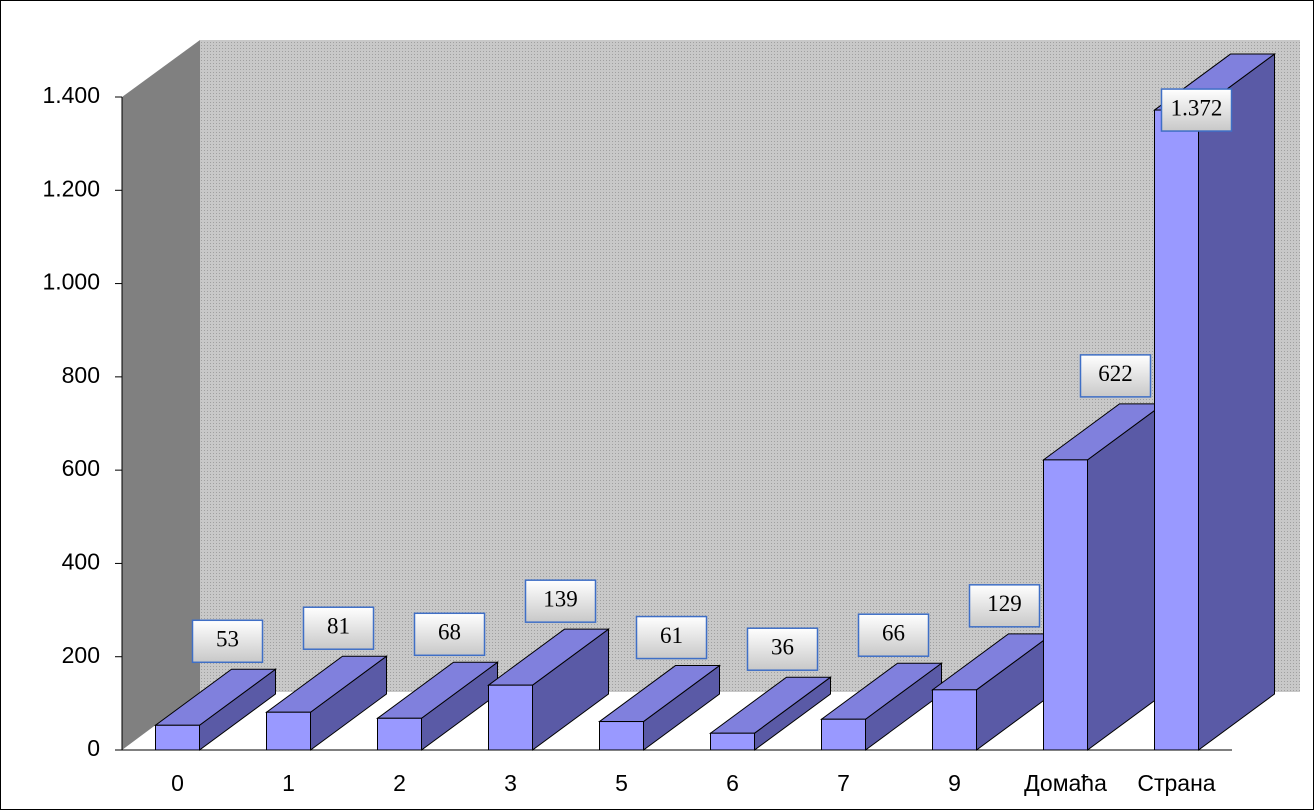 Image resolution: width=1315 pixels, height=811 pixels. What do you see at coordinates (71, 282) in the screenshot?
I see `y-tick-label: 1.000` at bounding box center [71, 282].